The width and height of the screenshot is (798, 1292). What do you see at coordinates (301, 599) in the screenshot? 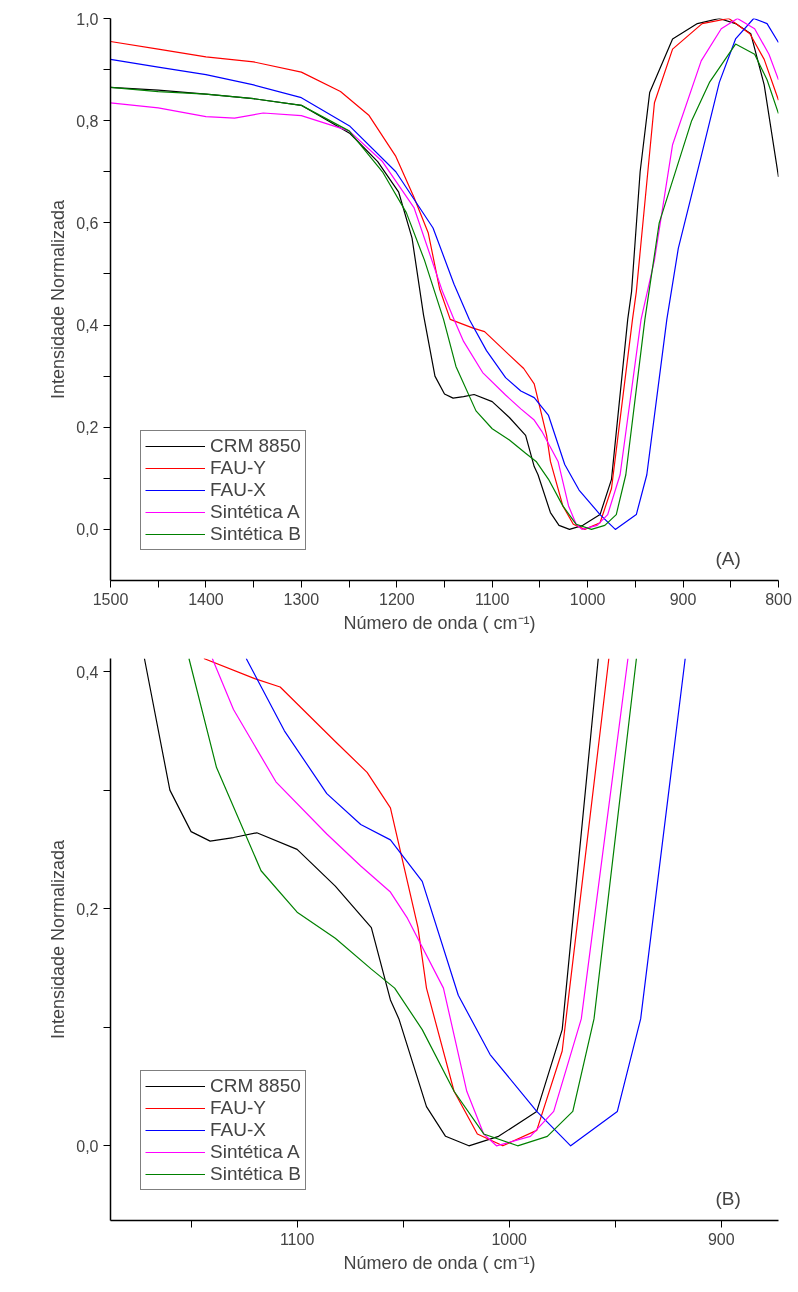
I see `x-tick-label: 1300` at bounding box center [301, 599].